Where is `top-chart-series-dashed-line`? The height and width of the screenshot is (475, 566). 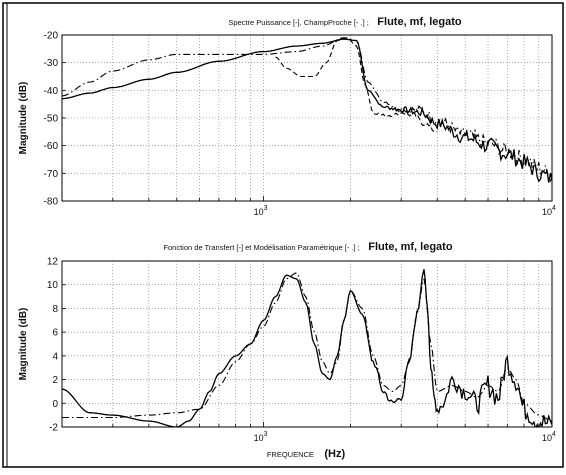 top-chart-series-dashed-line is located at coordinates (356, 85).